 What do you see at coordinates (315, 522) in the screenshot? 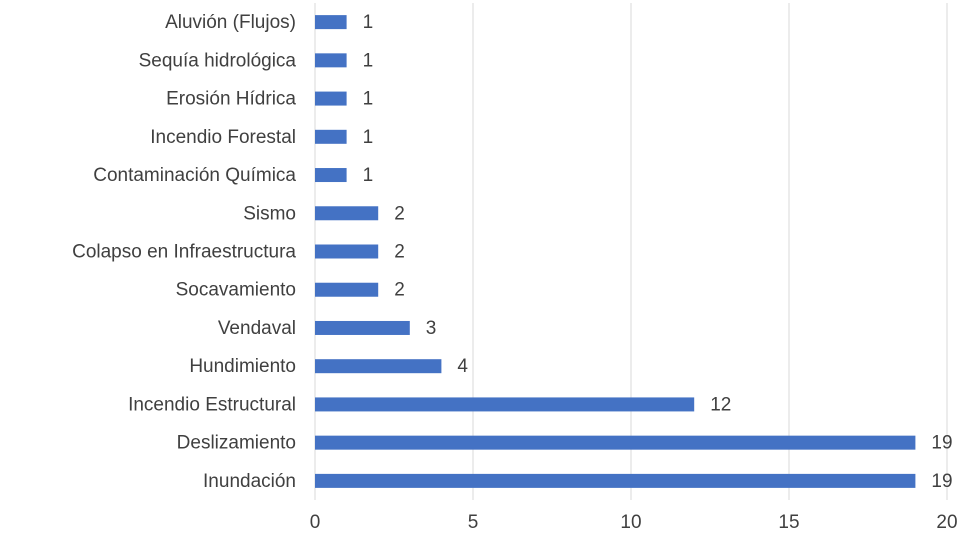
I see `x-tick-label: 0` at bounding box center [315, 522].